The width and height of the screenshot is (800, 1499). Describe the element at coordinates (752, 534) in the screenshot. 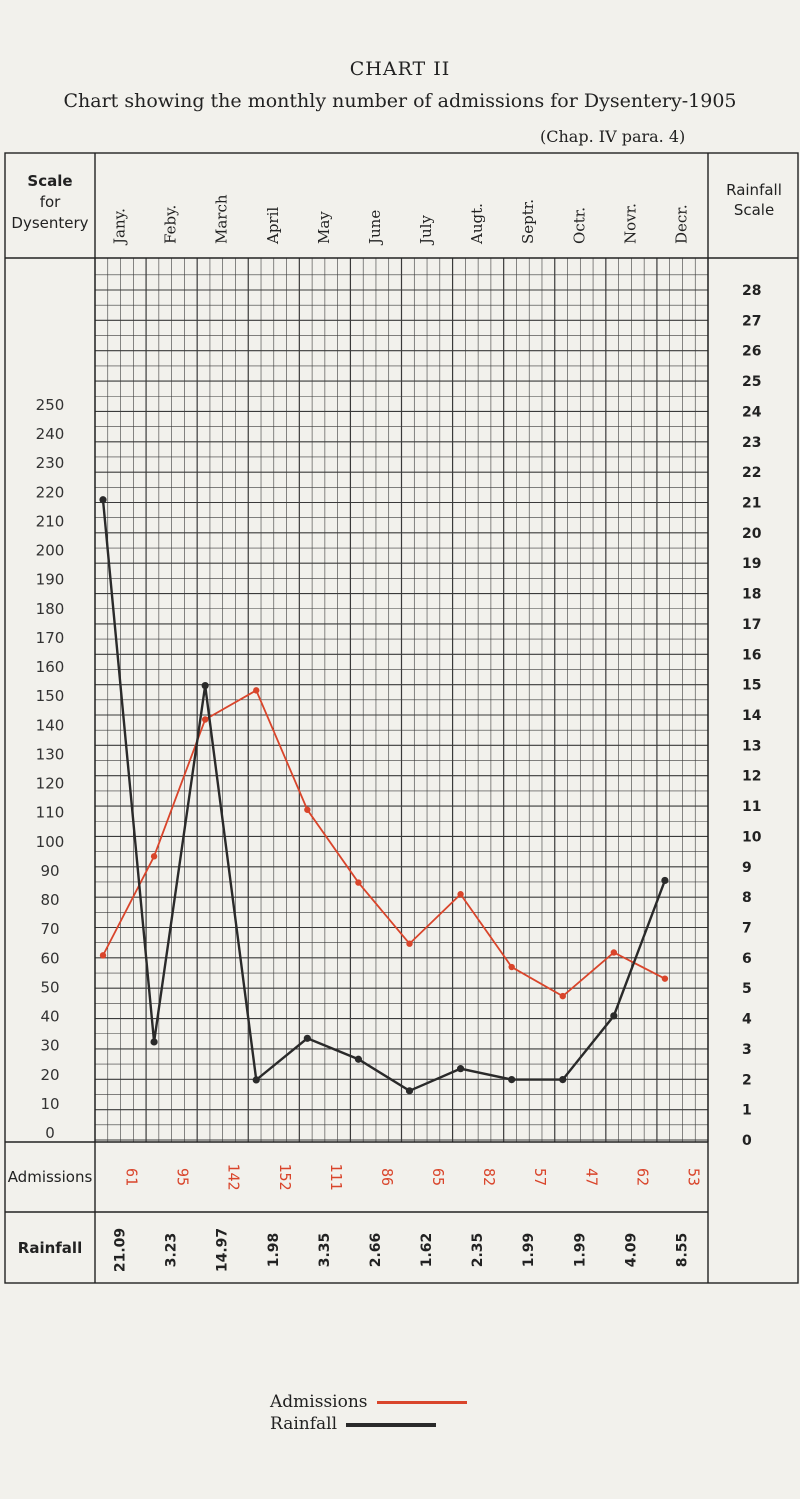

I see `rainfall-tick: 20` at that location.